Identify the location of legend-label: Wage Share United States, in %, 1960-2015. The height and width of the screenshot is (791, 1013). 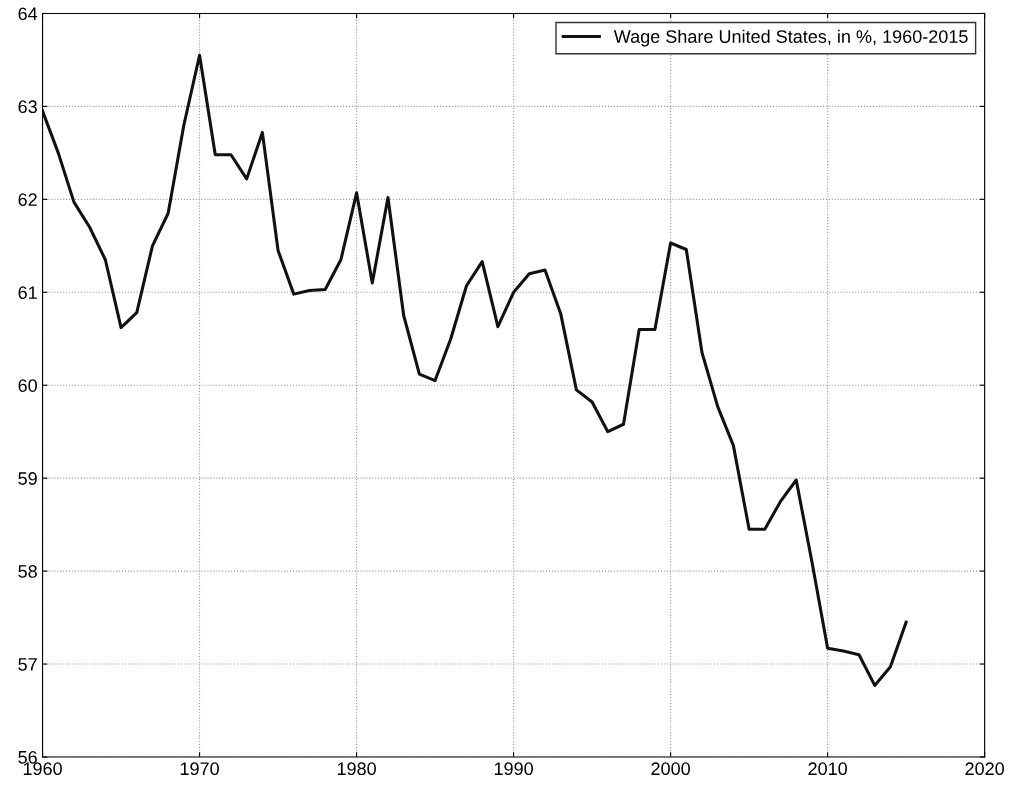
(790, 38).